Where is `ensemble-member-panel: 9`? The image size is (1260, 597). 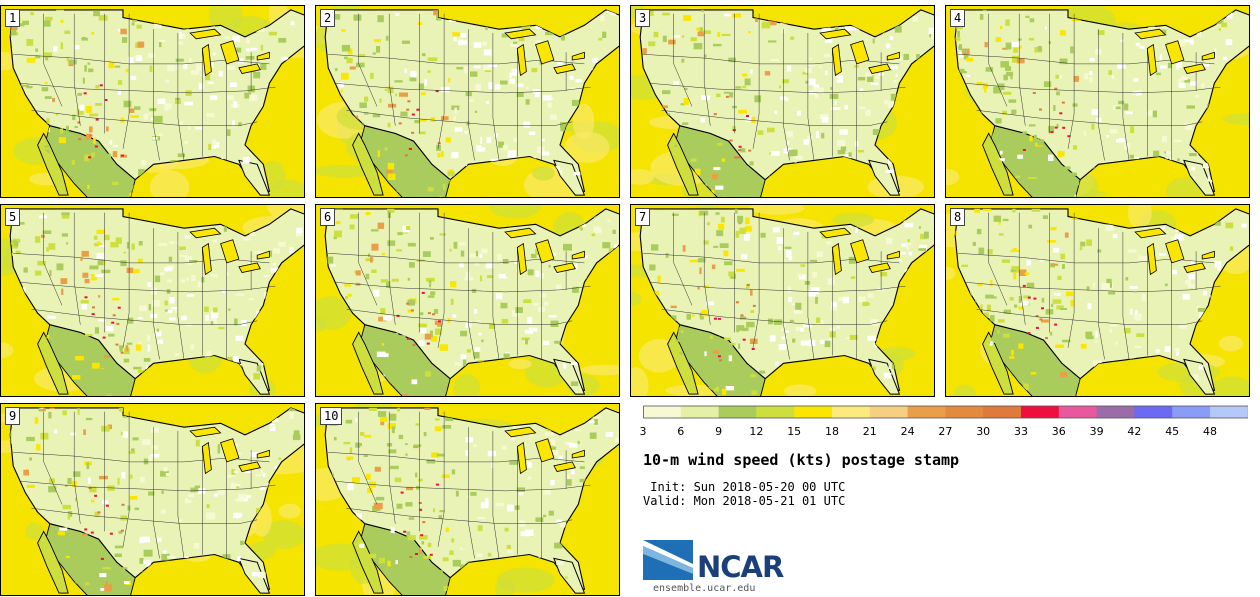
ensemble-member-panel: 9 is located at coordinates (152, 499).